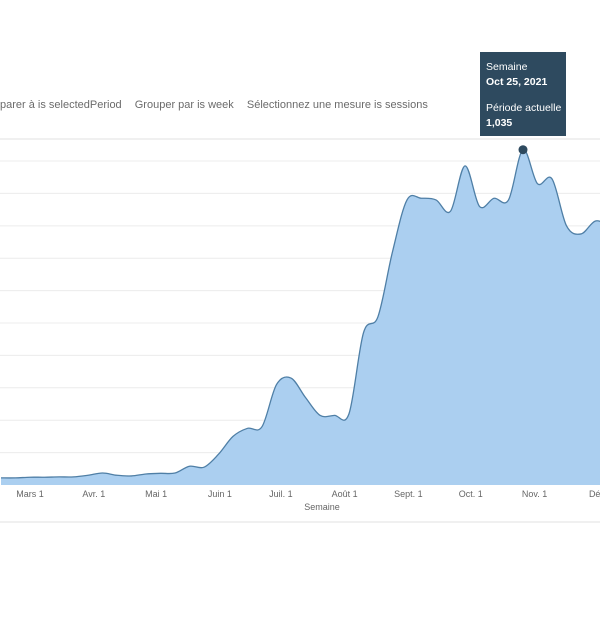 The image size is (600, 630). I want to click on x-tick-label: Juil. 1, so click(281, 494).